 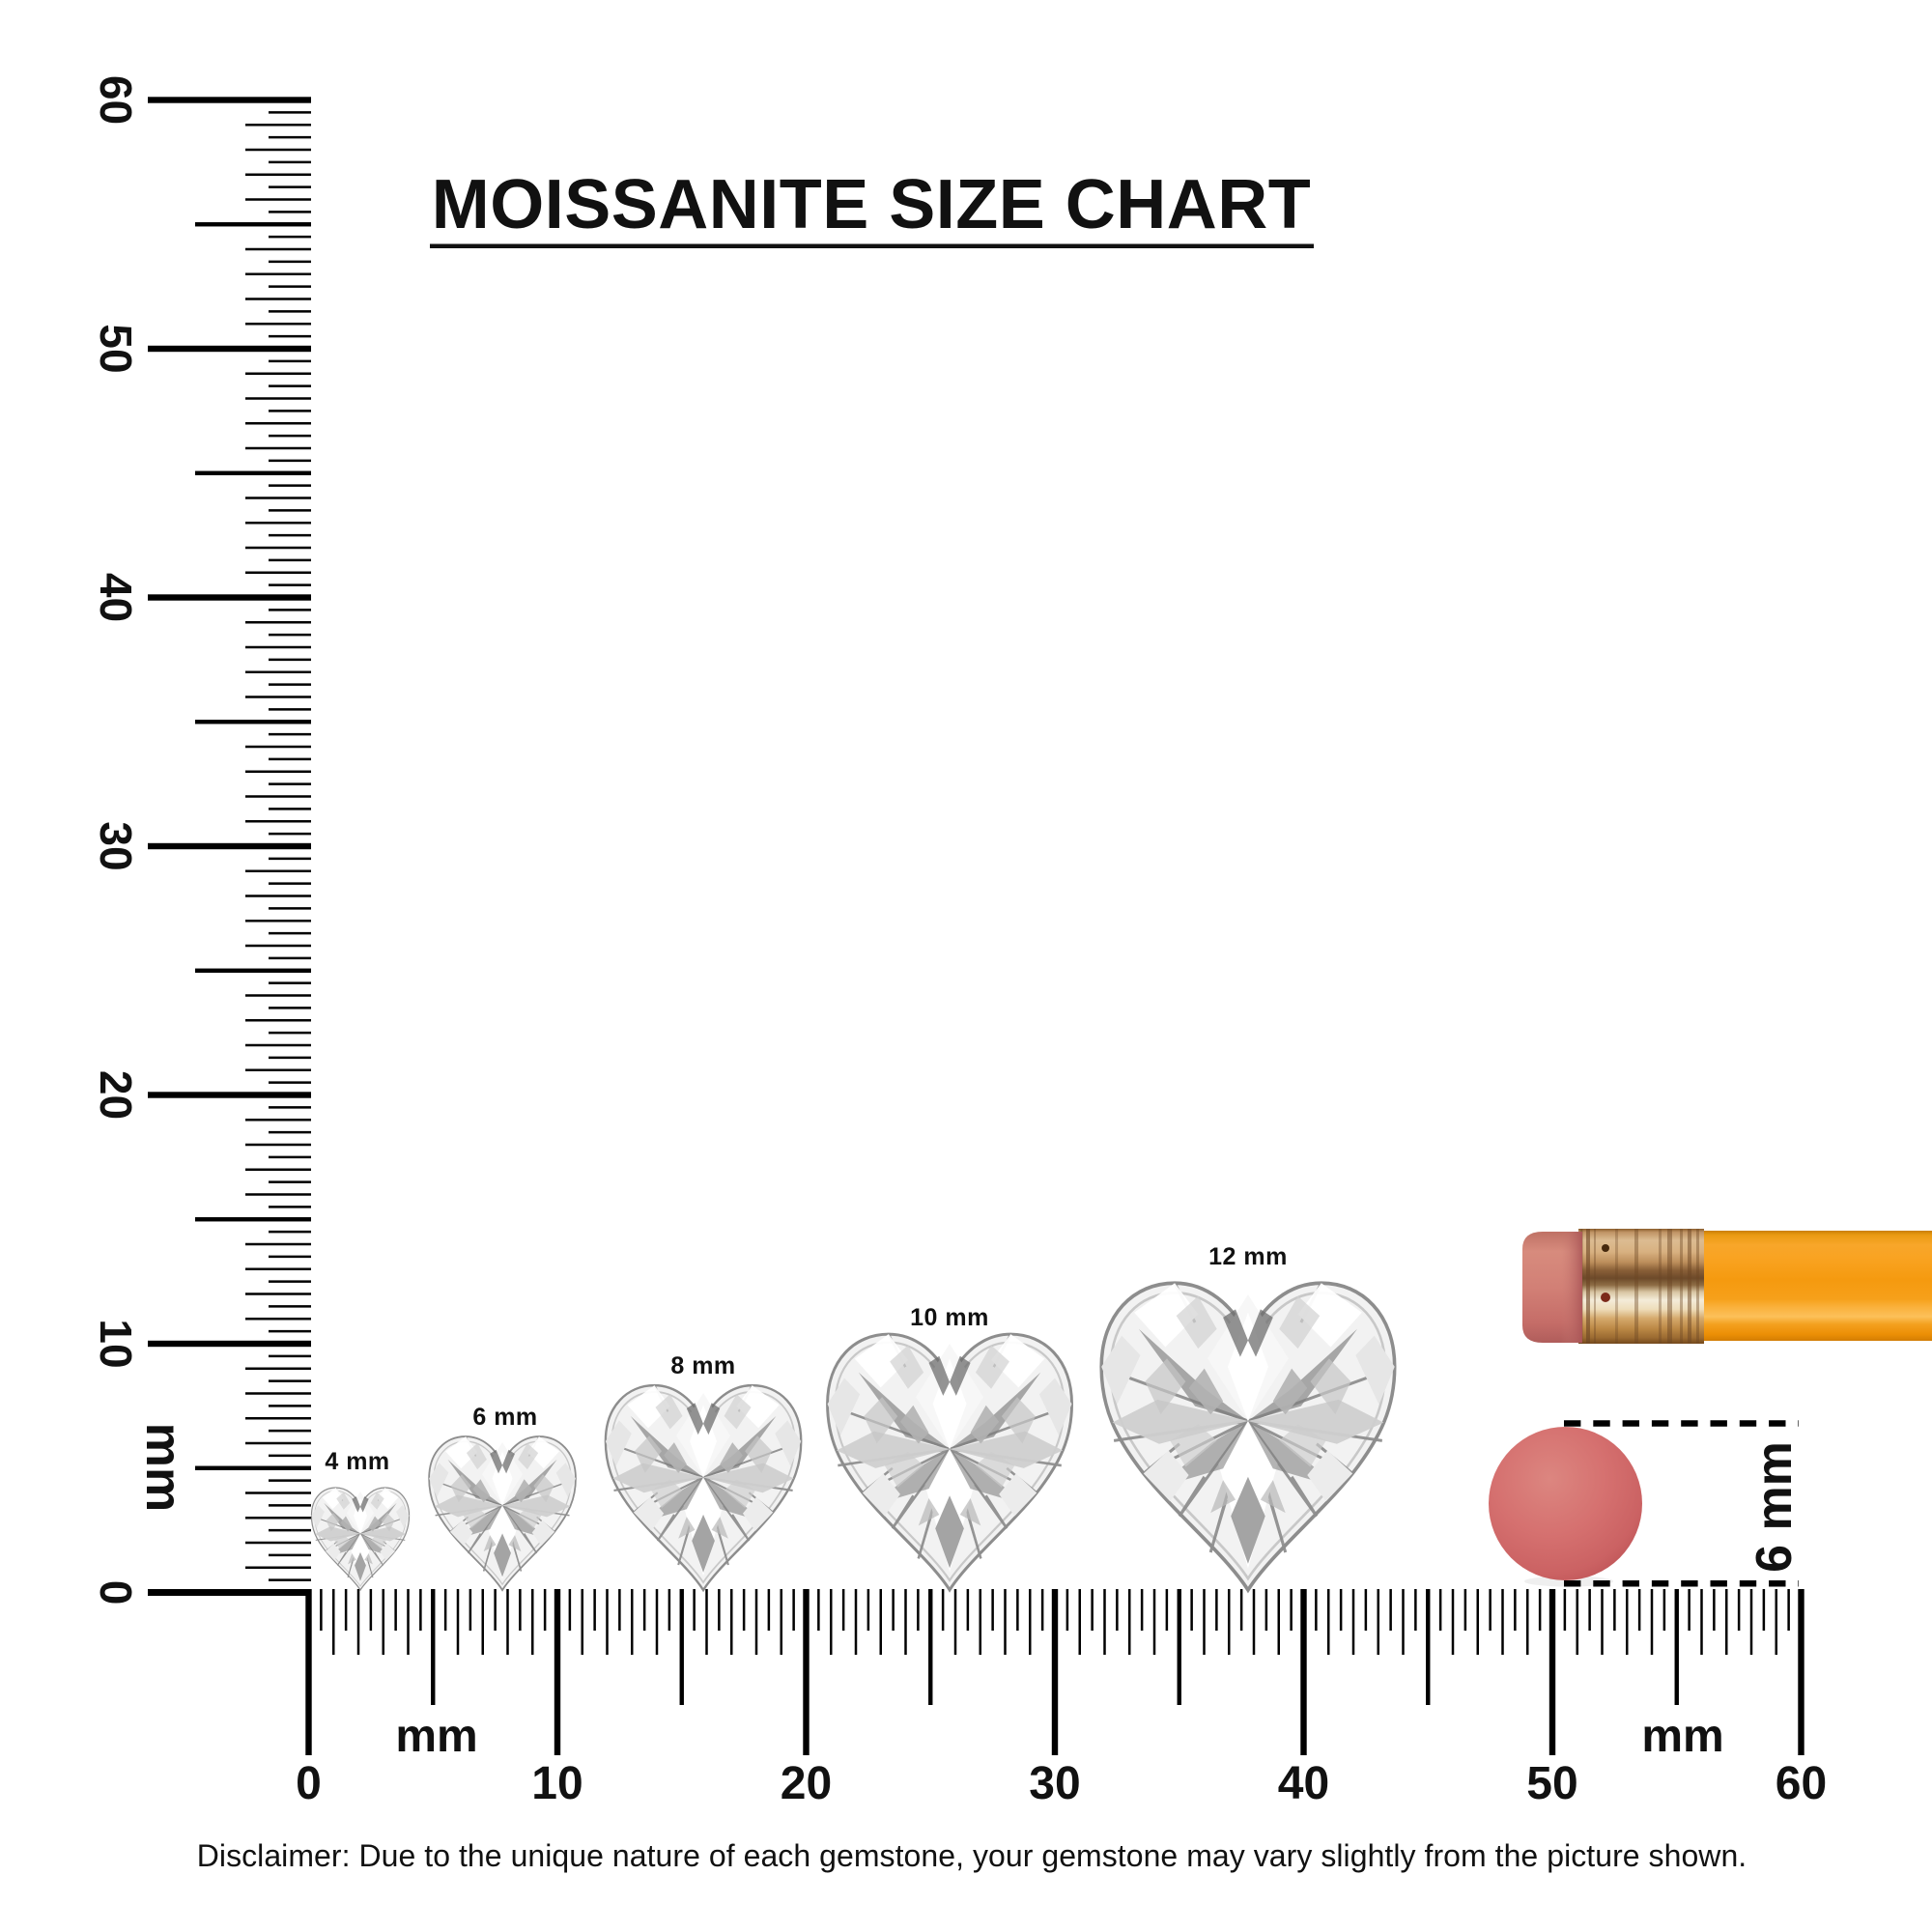 I want to click on svg-text: 4 mm, so click(x=357, y=1461).